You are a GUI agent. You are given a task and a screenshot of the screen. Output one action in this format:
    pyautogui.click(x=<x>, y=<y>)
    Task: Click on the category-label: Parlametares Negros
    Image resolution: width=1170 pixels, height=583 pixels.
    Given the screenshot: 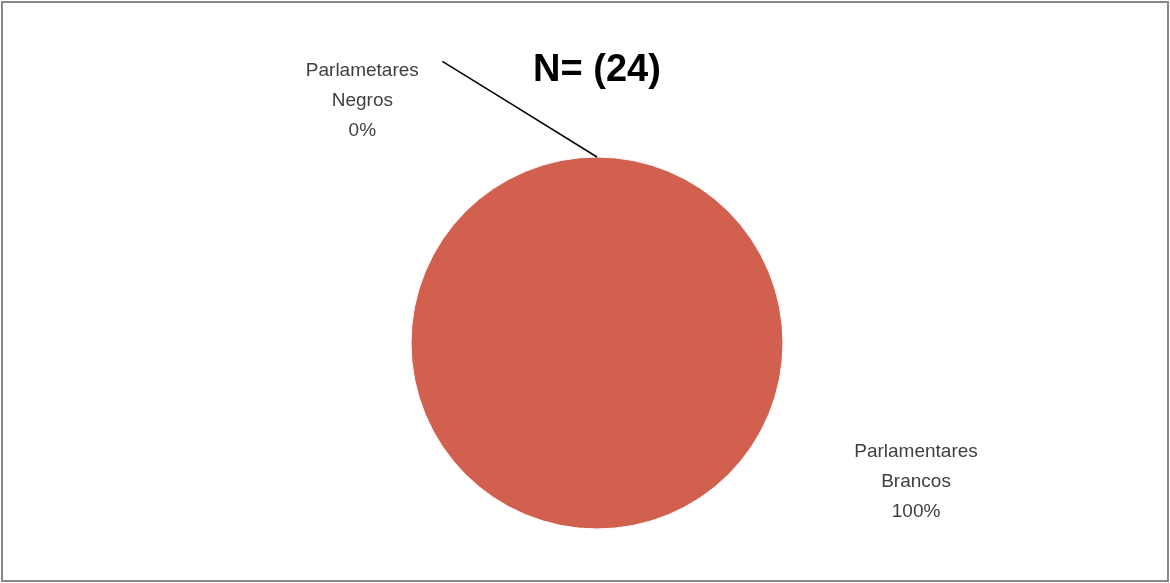 What is the action you would take?
    pyautogui.click(x=362, y=85)
    